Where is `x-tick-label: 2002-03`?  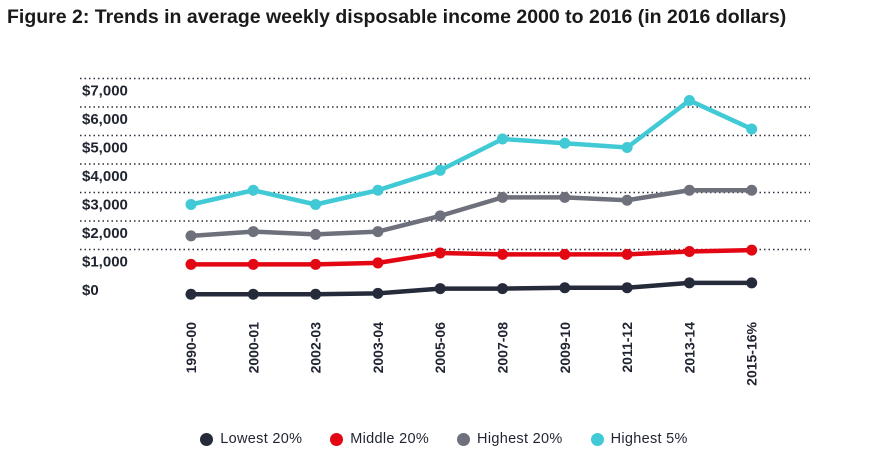
x-tick-label: 2002-03 is located at coordinates (316, 348).